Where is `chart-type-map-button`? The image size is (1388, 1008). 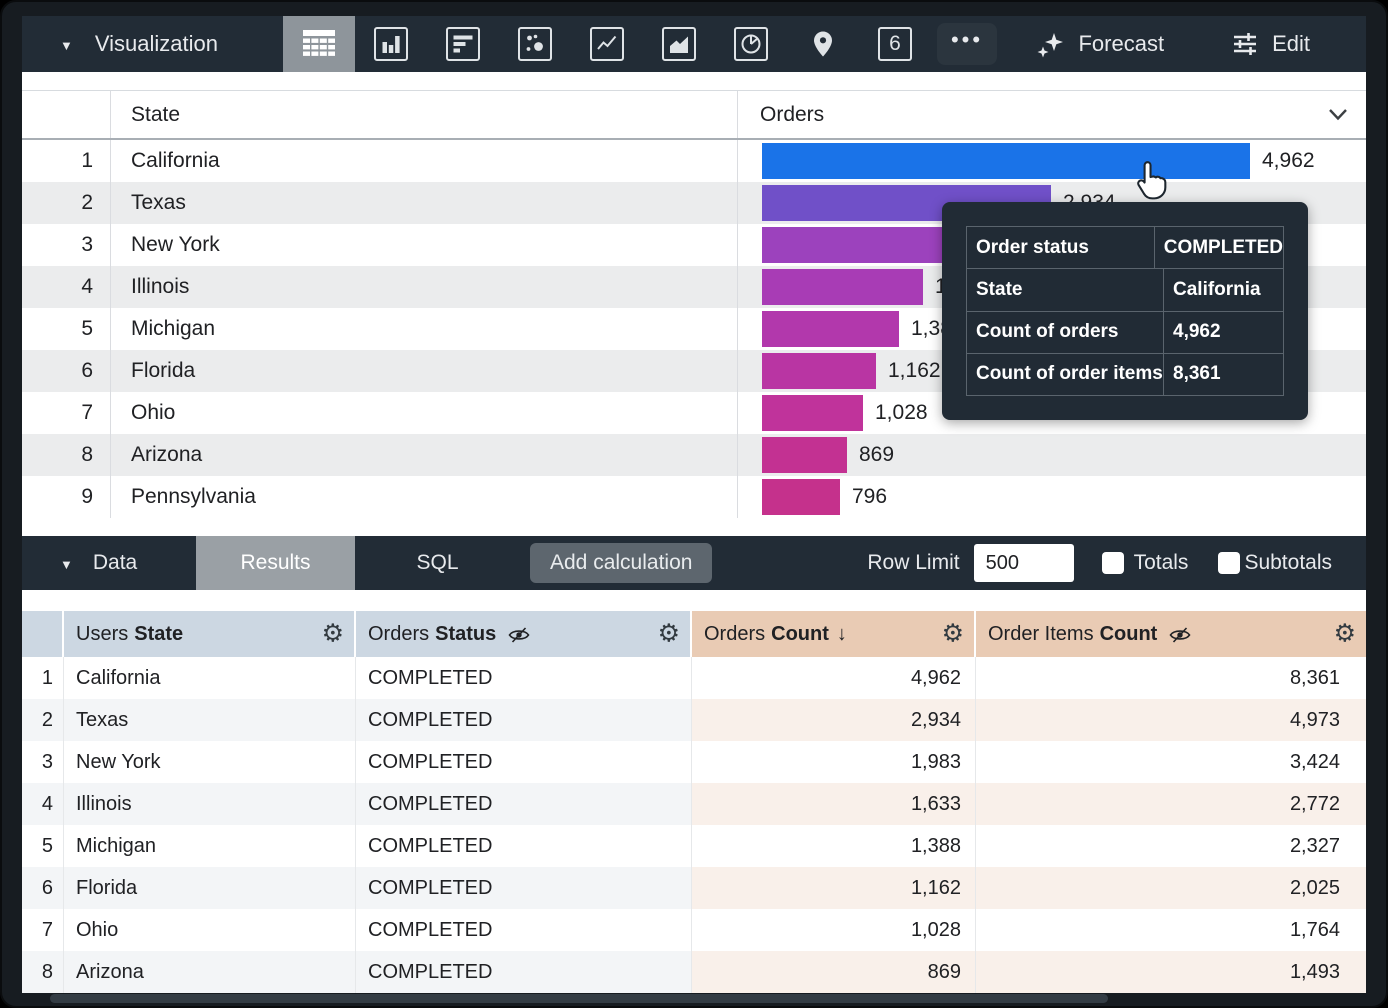
chart-type-map-button is located at coordinates (823, 44).